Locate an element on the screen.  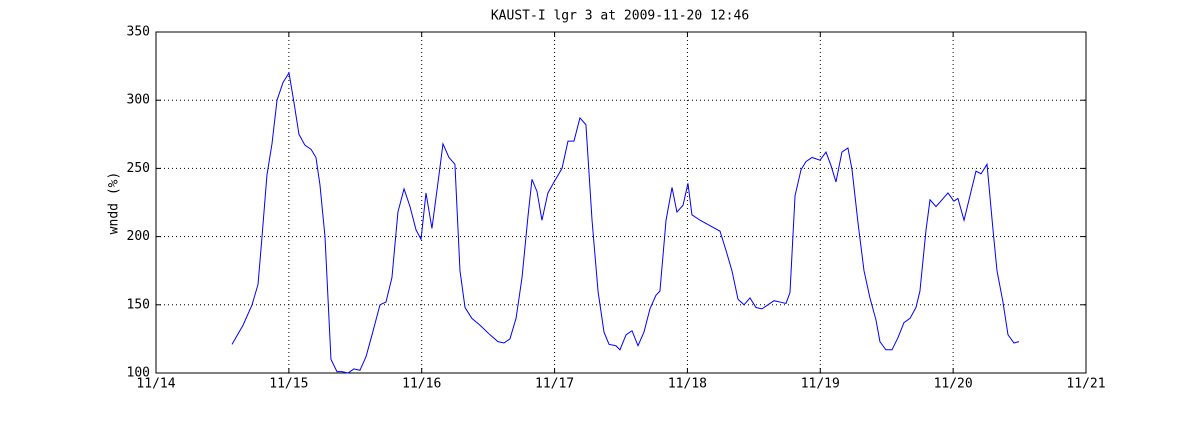
x-tick-label: 11/20 is located at coordinates (953, 384).